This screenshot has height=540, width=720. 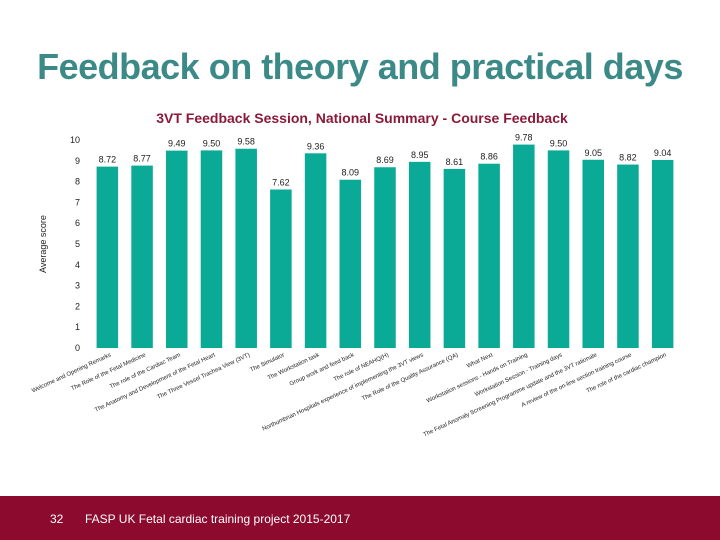 I want to click on y-tick-label: 1, so click(x=77, y=327).